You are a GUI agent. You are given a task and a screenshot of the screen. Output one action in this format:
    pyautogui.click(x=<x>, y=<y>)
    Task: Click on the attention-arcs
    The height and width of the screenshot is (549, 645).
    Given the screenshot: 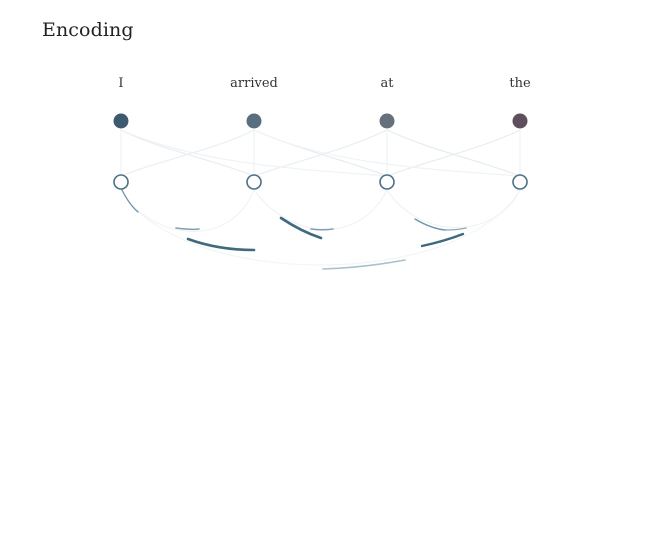 What is the action you would take?
    pyautogui.click(x=294, y=229)
    